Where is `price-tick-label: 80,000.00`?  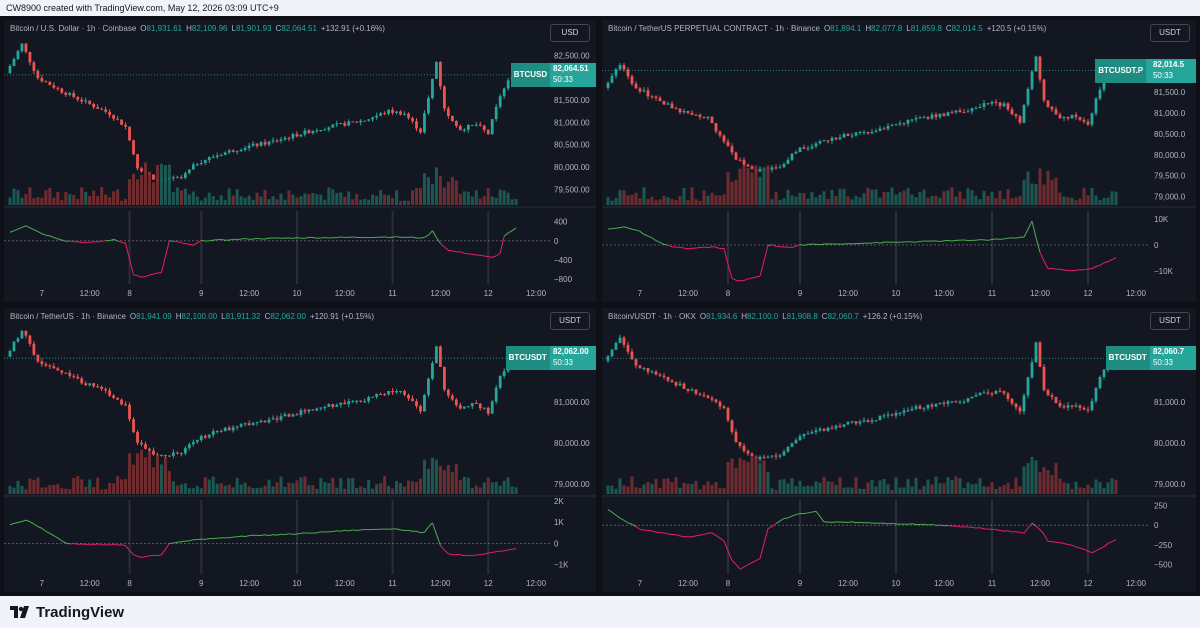
price-tick-label: 80,000.00 is located at coordinates (572, 443).